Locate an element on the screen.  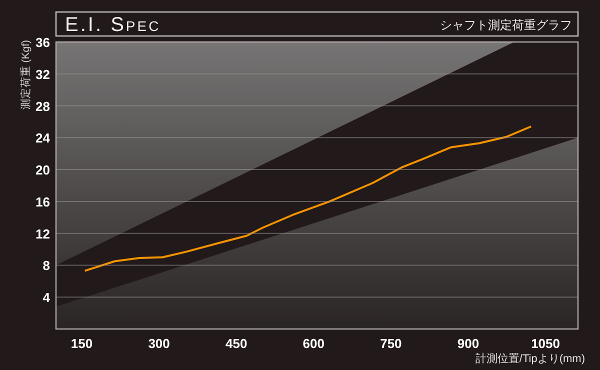
y-tick-label: 4 is located at coordinates (46, 298).